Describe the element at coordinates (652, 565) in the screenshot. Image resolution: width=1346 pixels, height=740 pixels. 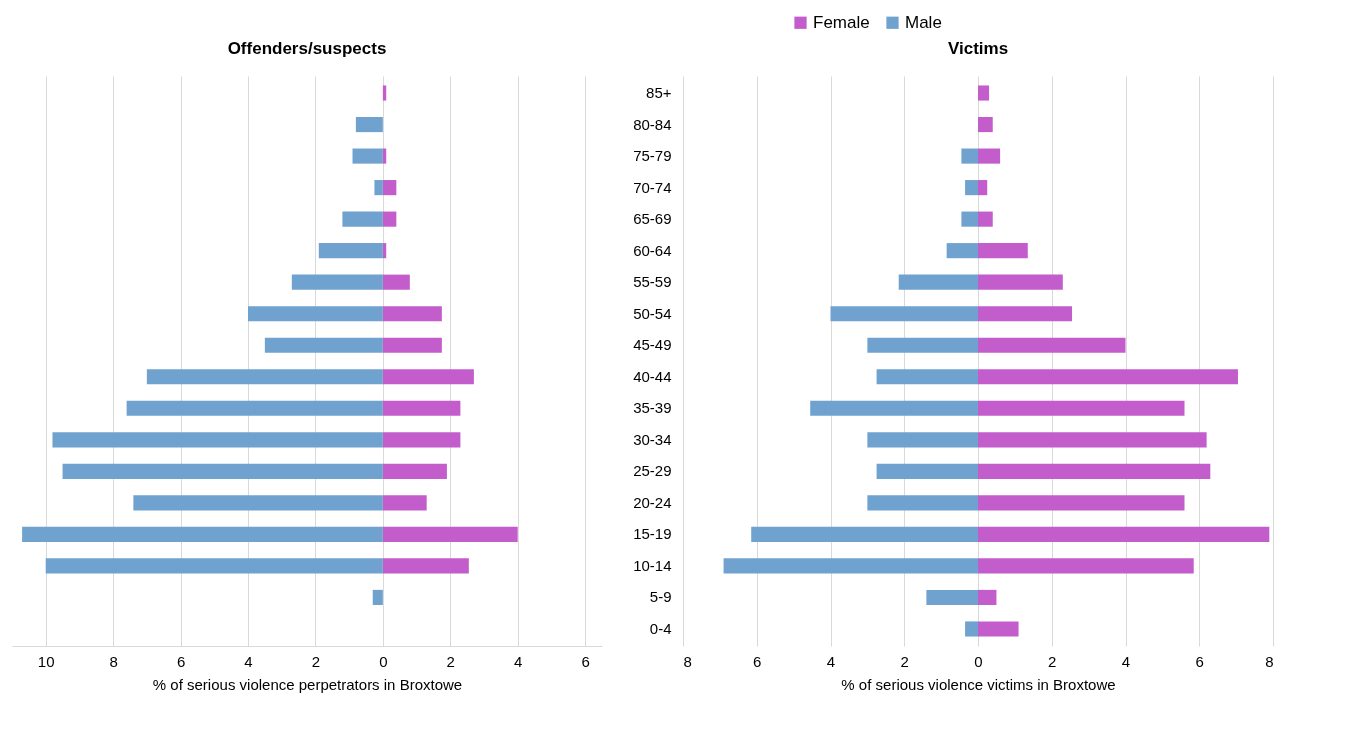
I see `y-tick-label: 10-14` at that location.